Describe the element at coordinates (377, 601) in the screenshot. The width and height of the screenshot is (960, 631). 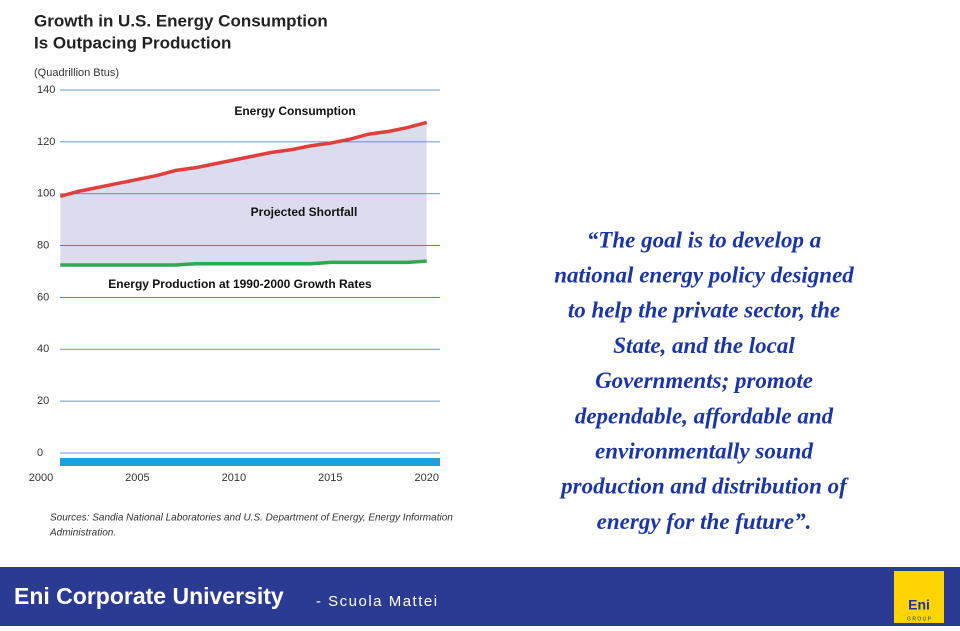
I see `footer-subtitle: - Scuola Mattei` at that location.